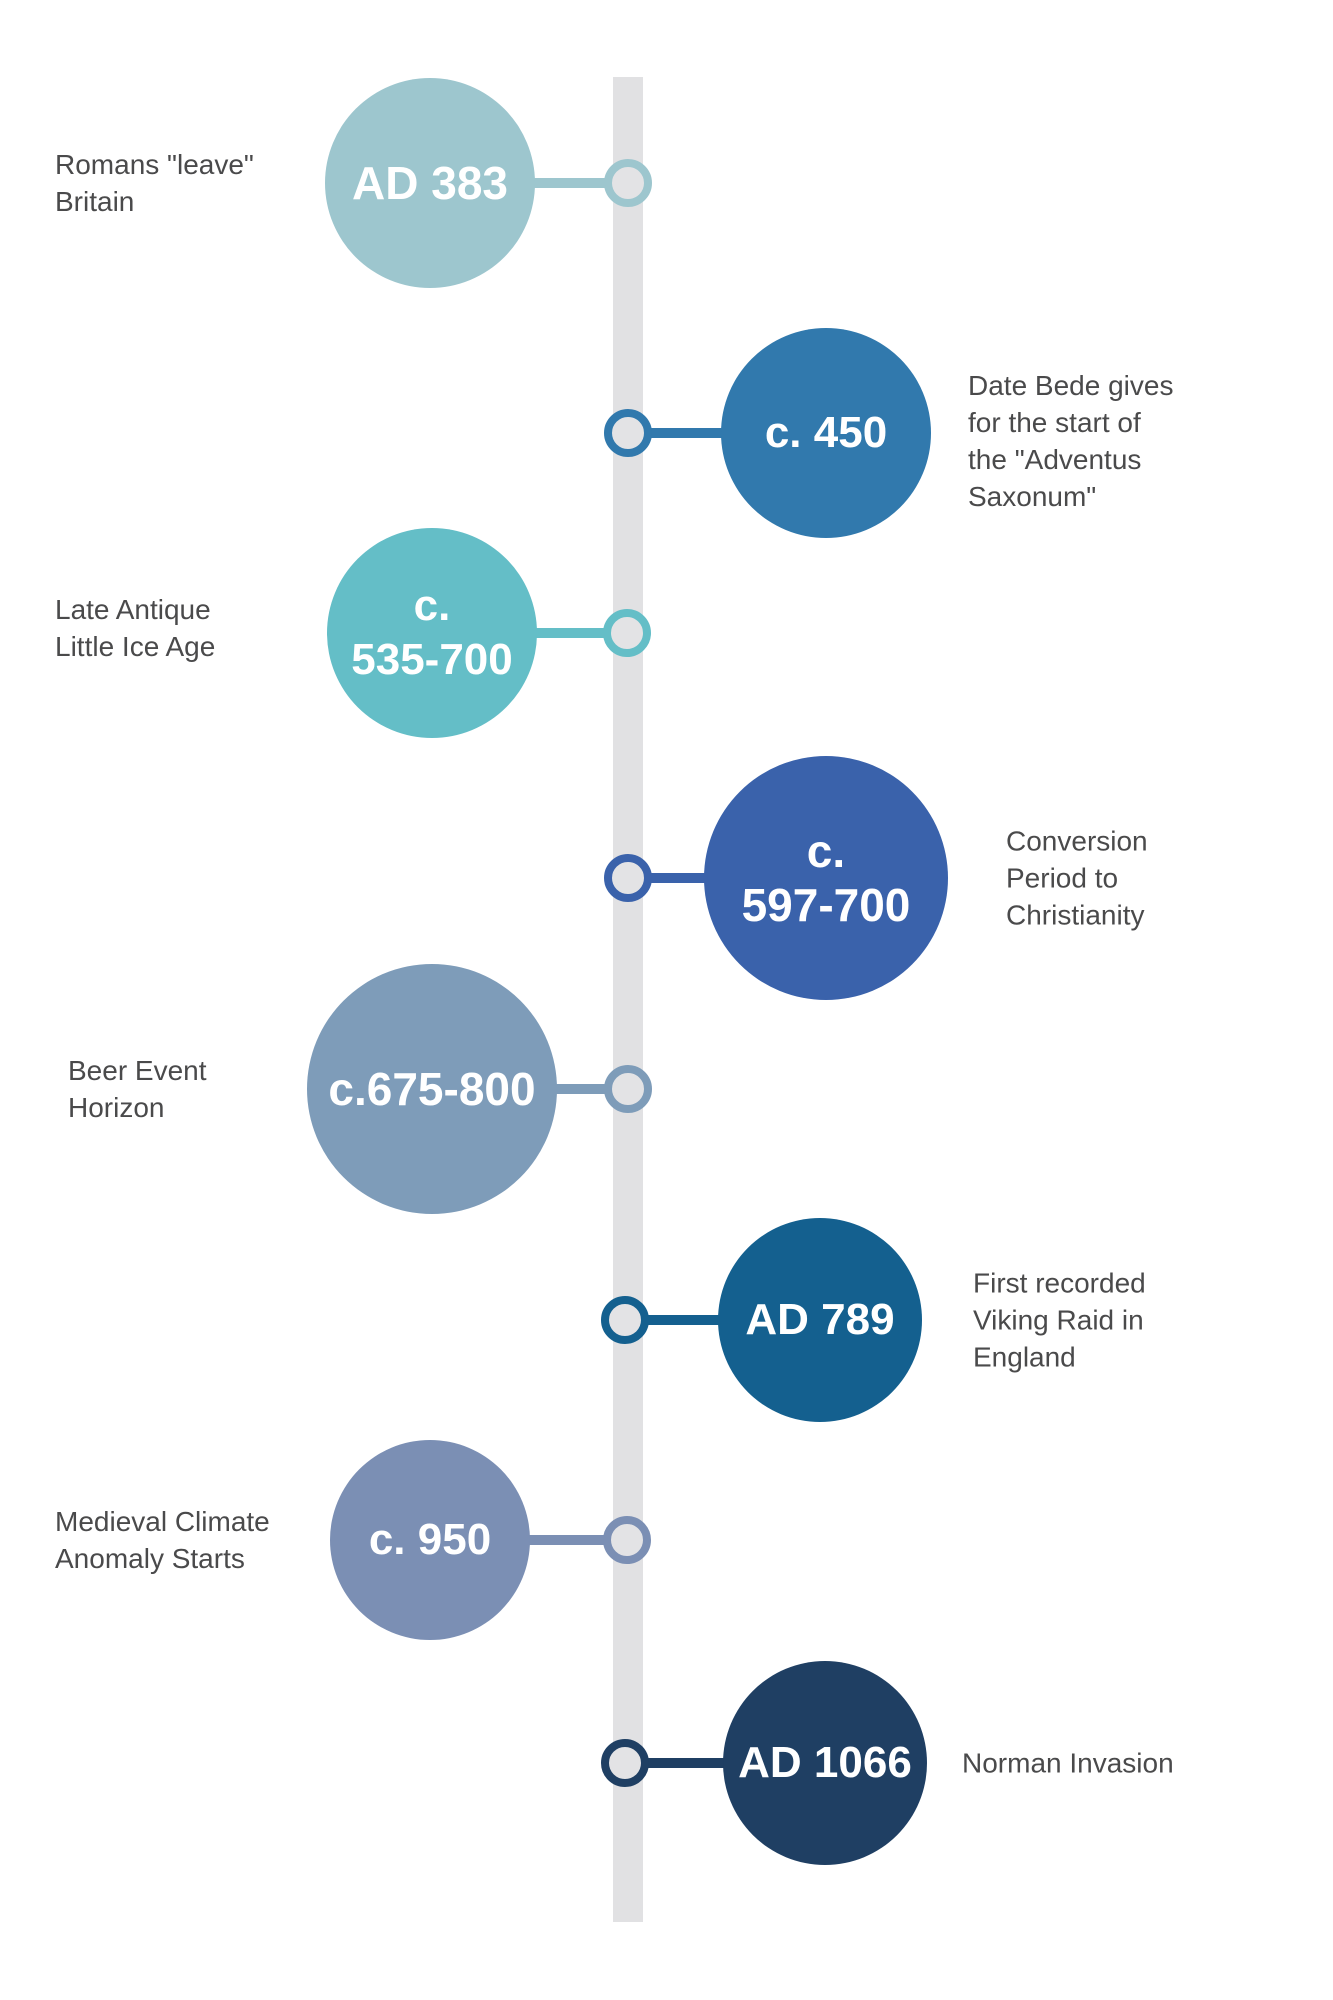 The image size is (1333, 2000). I want to click on event-date-circle: c. 535-700, so click(432, 633).